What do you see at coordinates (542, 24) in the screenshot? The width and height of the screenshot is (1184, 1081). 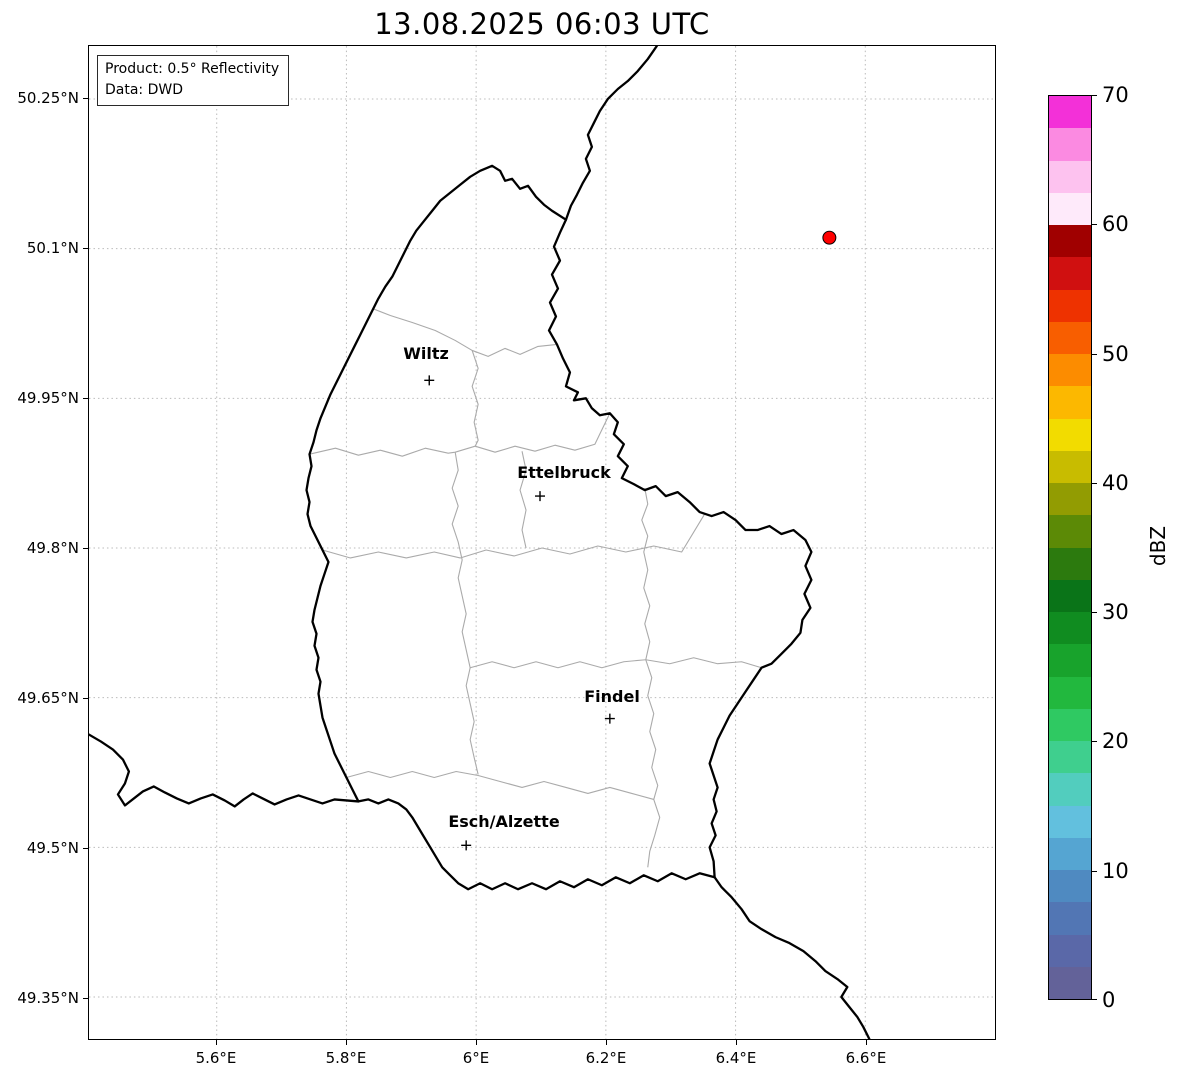 I see `figure-title: 13.08.2025 06:03 UTC` at bounding box center [542, 24].